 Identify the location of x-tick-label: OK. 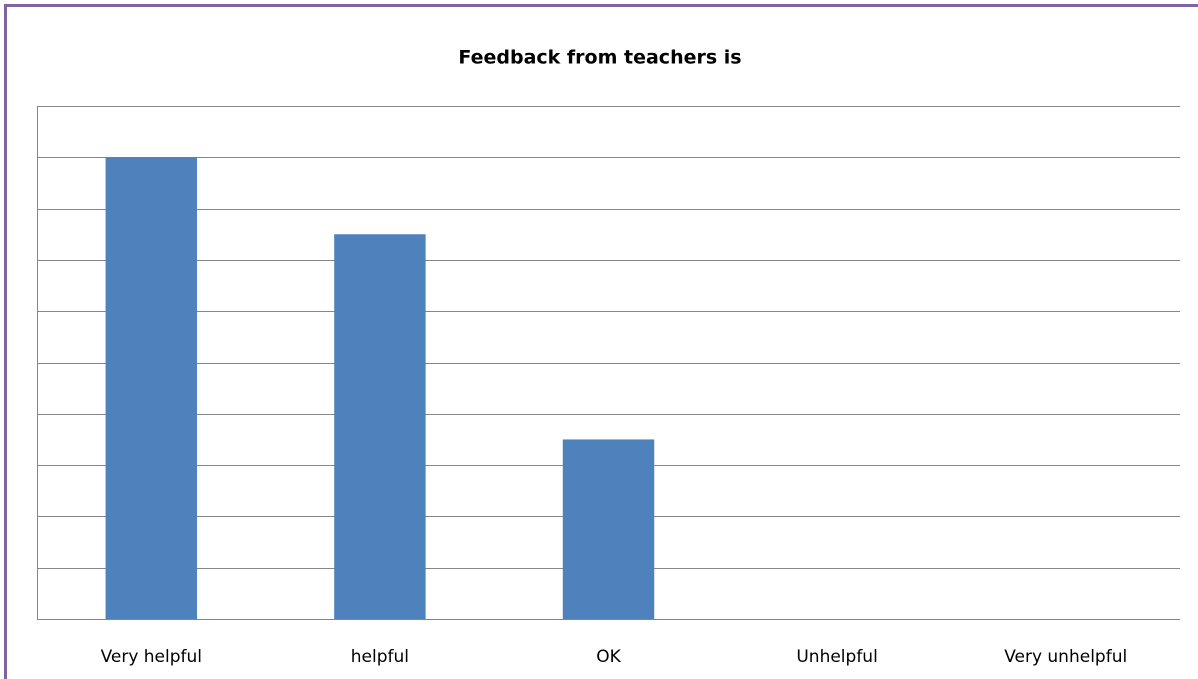
(608, 657).